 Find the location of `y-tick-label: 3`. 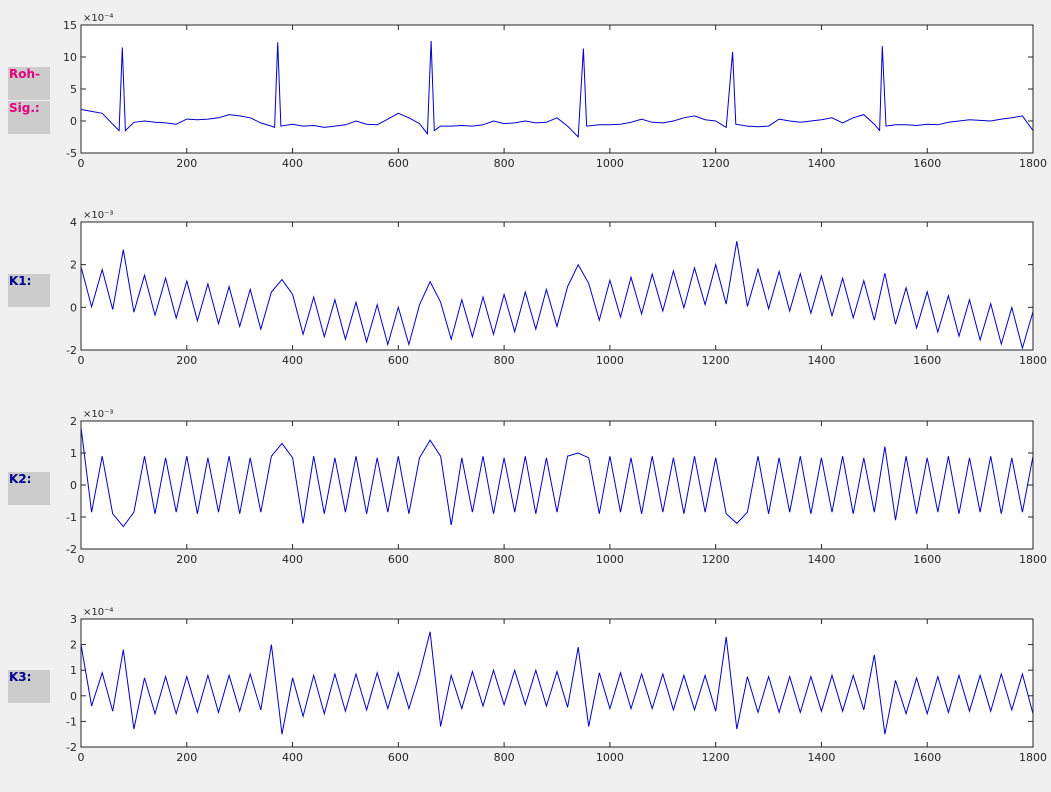

y-tick-label: 3 is located at coordinates (73, 619).